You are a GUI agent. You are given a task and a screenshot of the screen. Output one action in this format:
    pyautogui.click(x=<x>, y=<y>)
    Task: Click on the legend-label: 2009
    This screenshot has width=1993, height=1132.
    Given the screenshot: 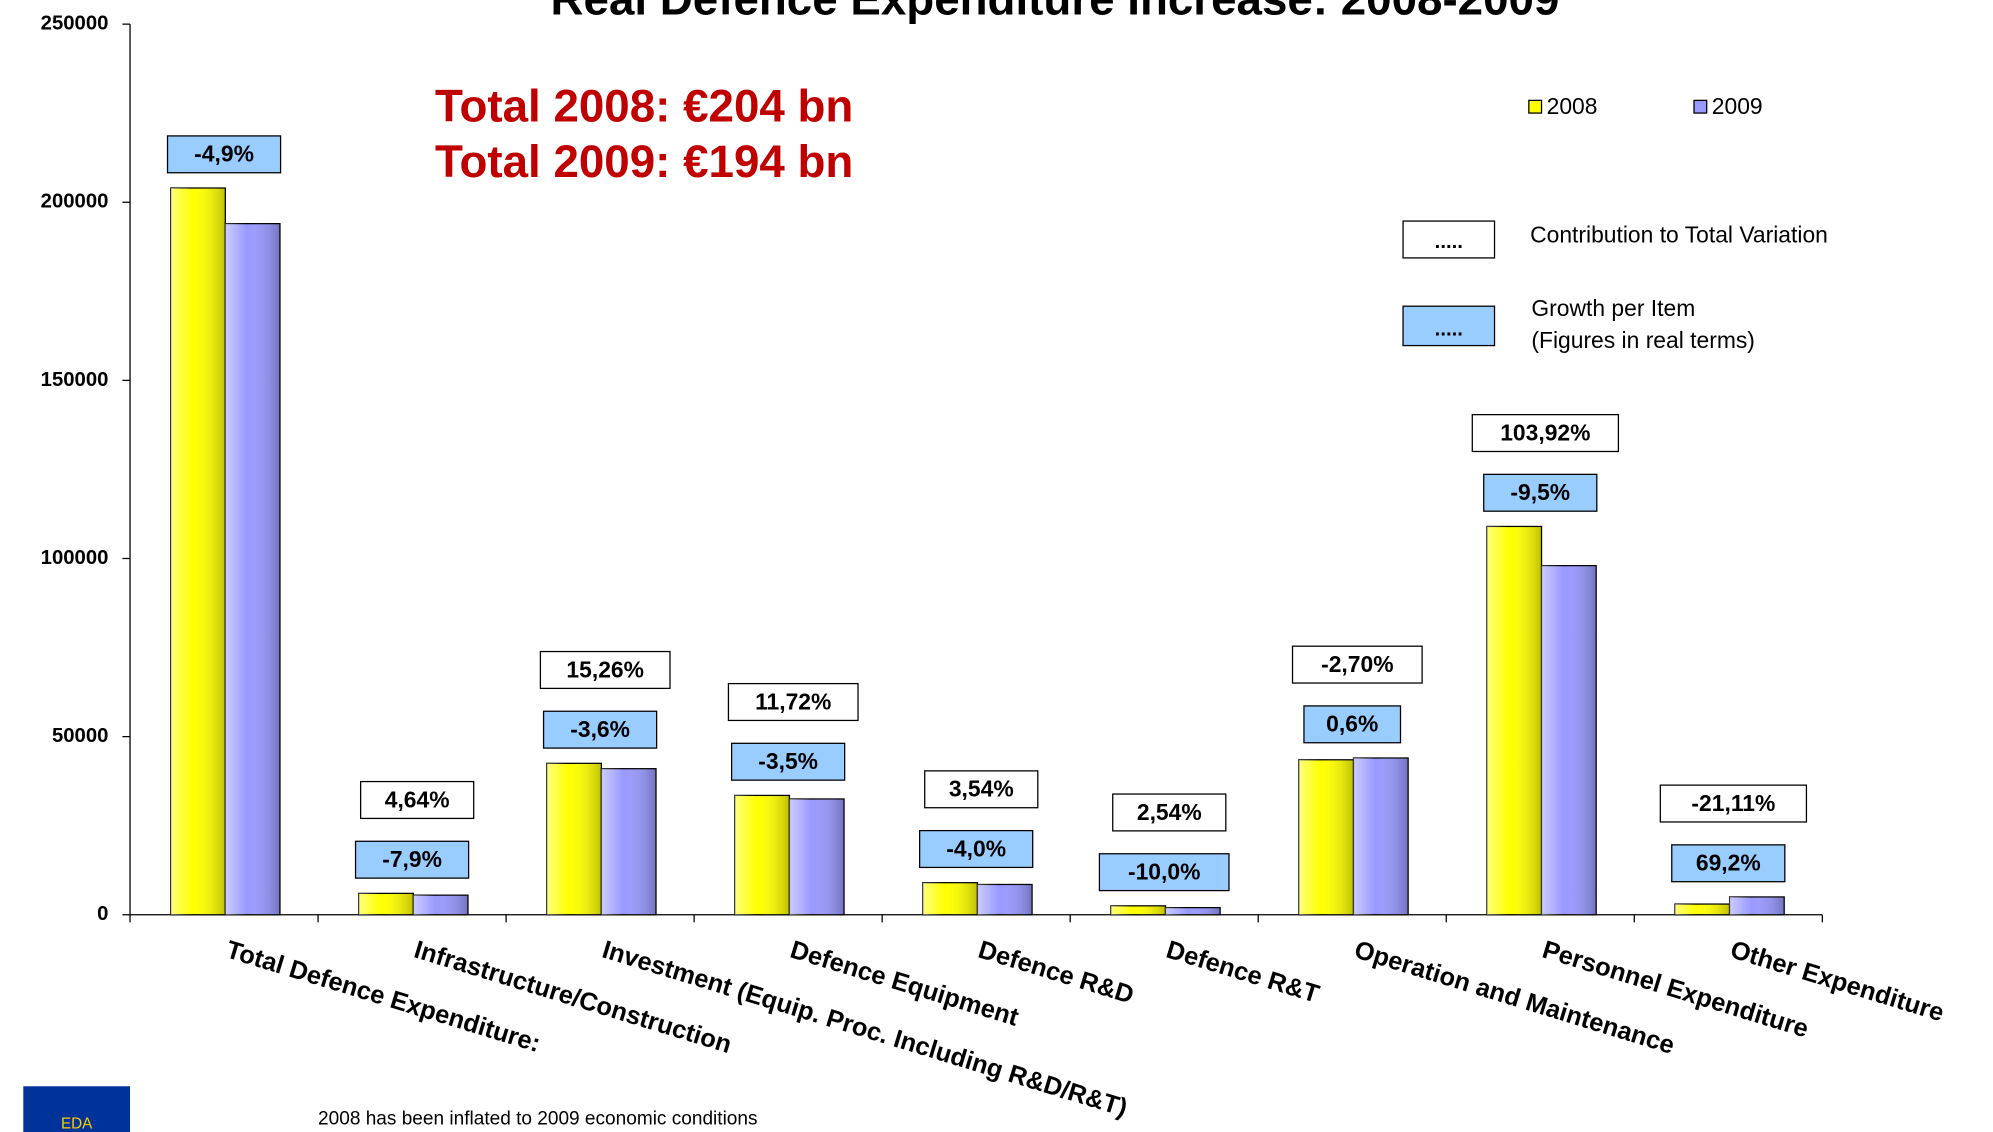 What is the action you would take?
    pyautogui.click(x=1737, y=106)
    